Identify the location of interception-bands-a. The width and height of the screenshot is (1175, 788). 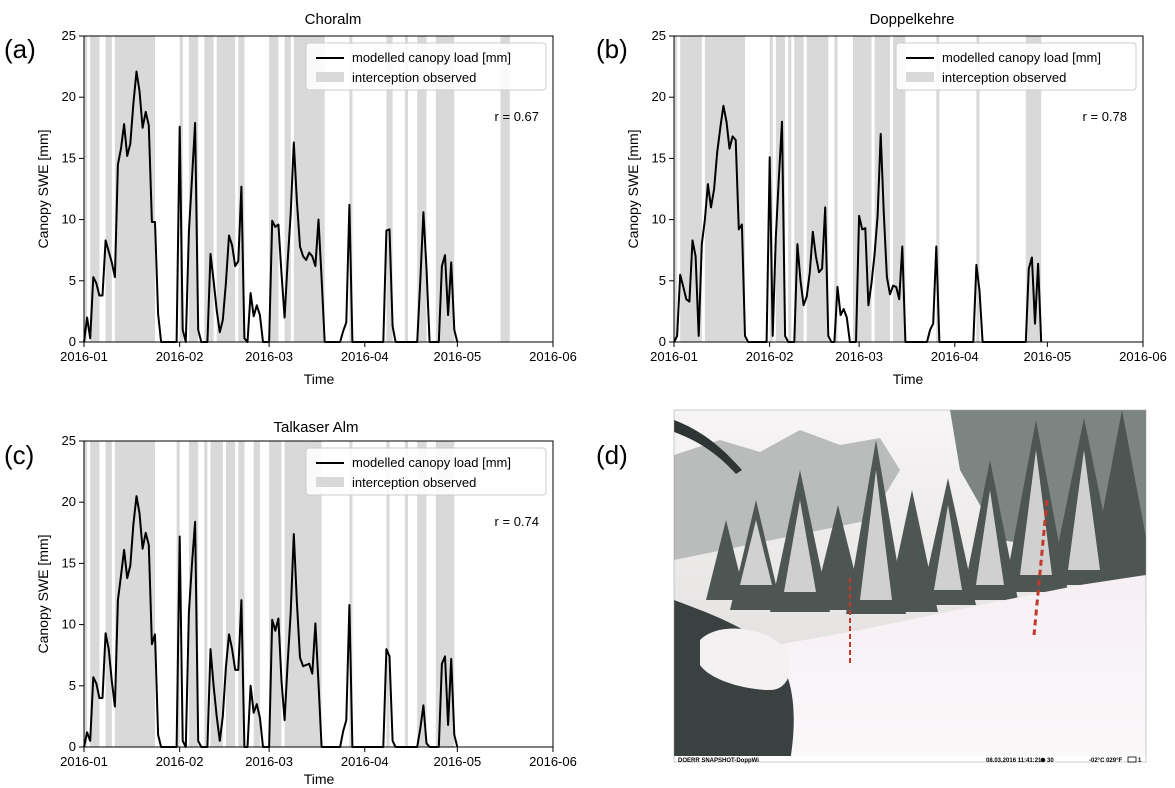
(297, 189).